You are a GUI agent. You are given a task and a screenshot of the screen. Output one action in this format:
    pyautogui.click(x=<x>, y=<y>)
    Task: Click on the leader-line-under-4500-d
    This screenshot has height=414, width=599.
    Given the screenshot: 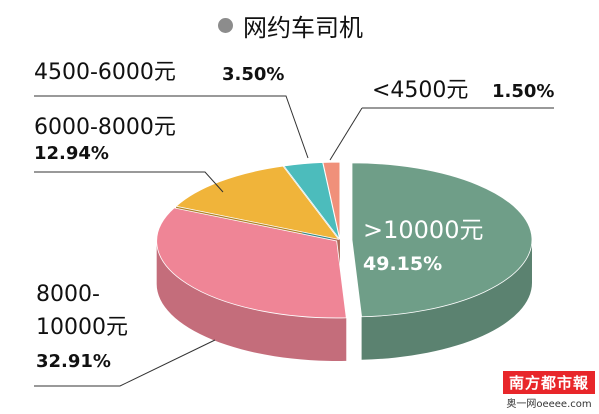 What is the action you would take?
    pyautogui.click(x=346, y=134)
    